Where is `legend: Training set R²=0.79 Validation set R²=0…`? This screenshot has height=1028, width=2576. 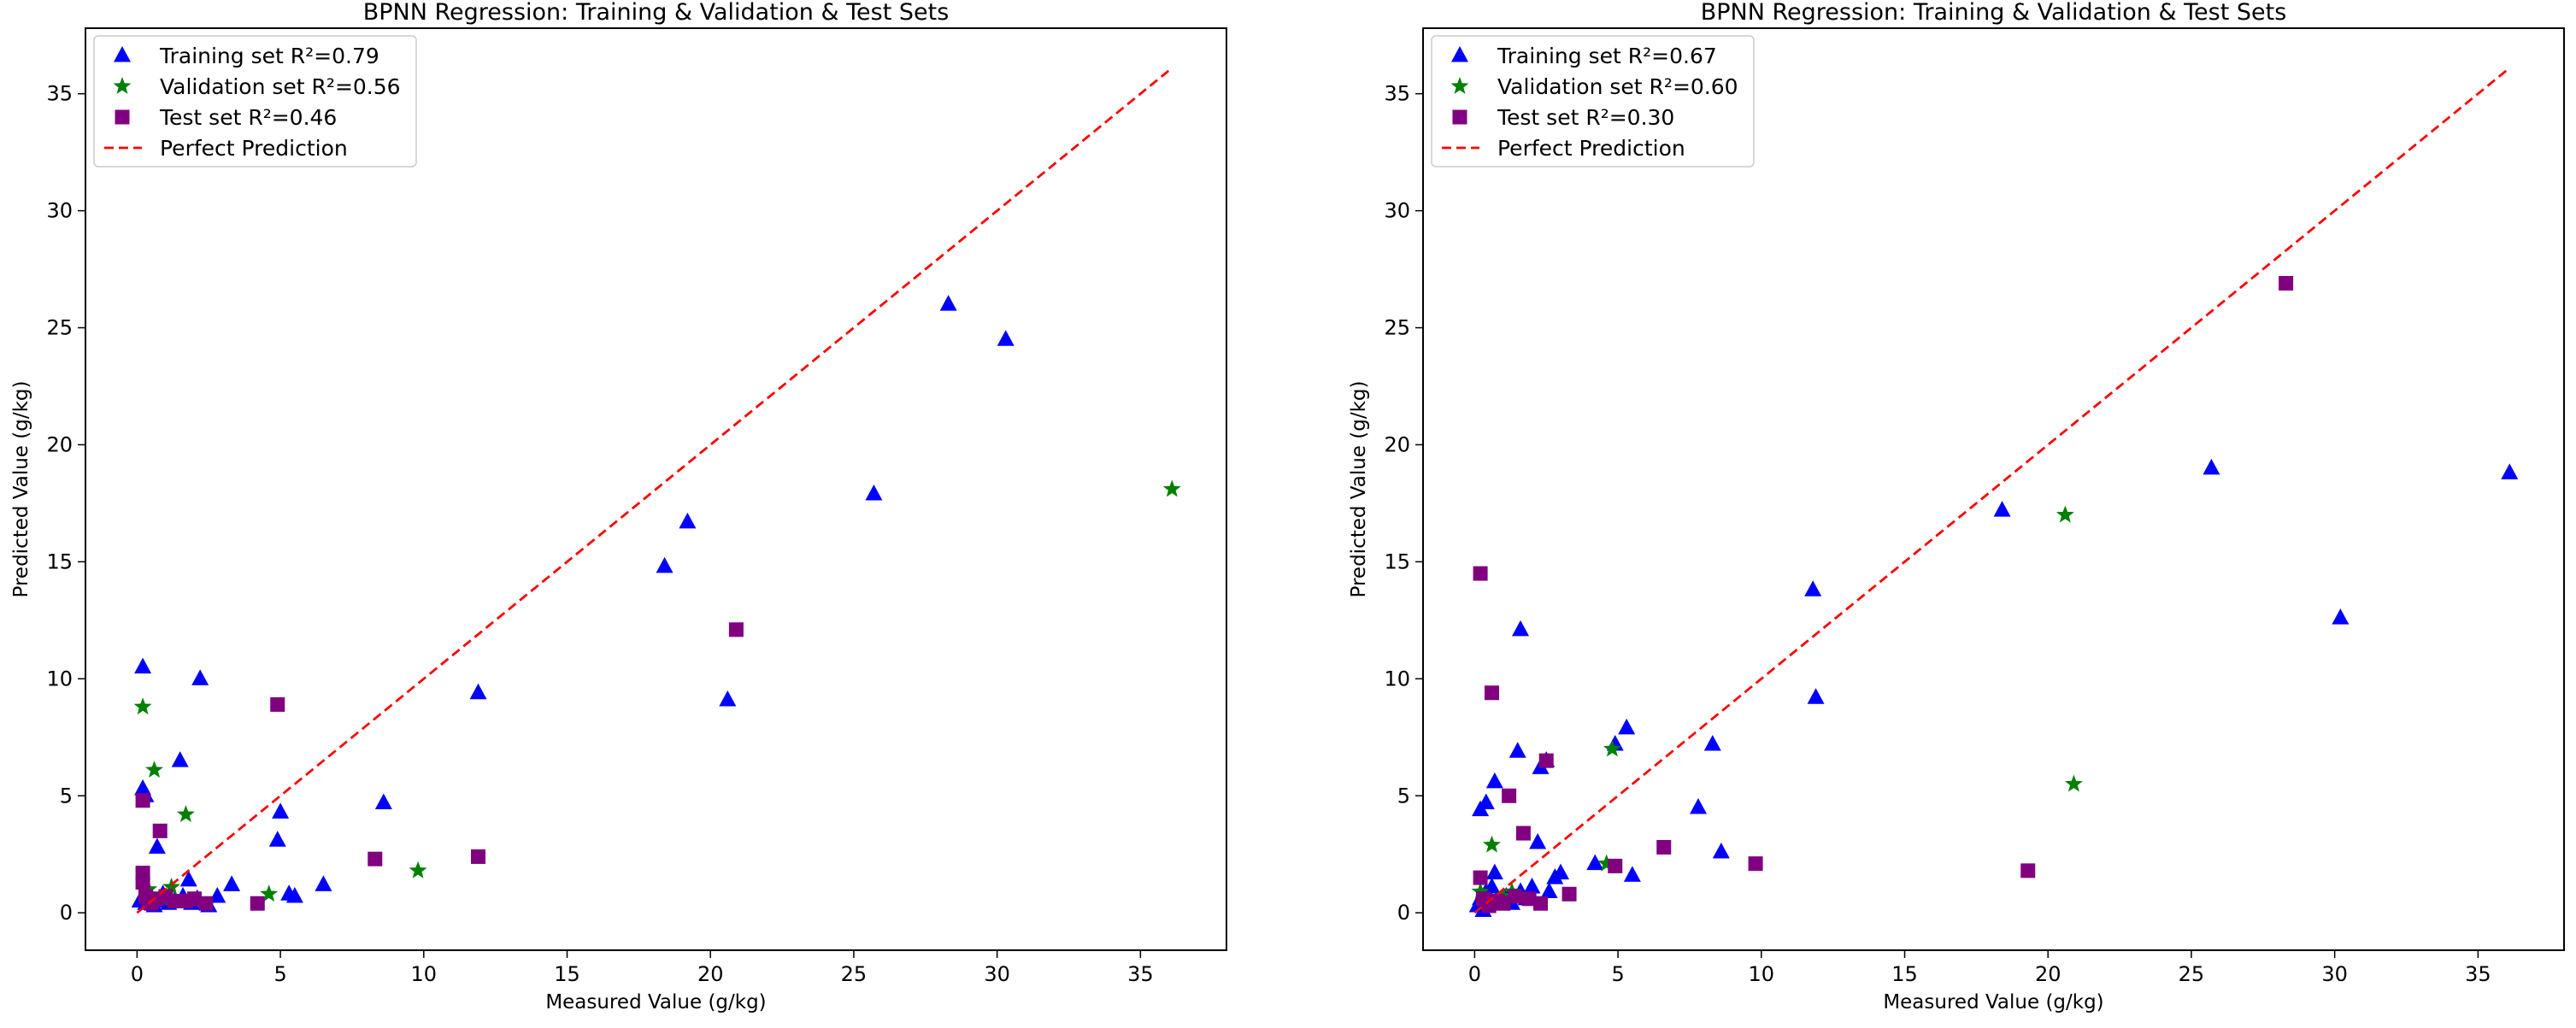
legend: Training set R²=0.79 Validation set R²=0… is located at coordinates (255, 101).